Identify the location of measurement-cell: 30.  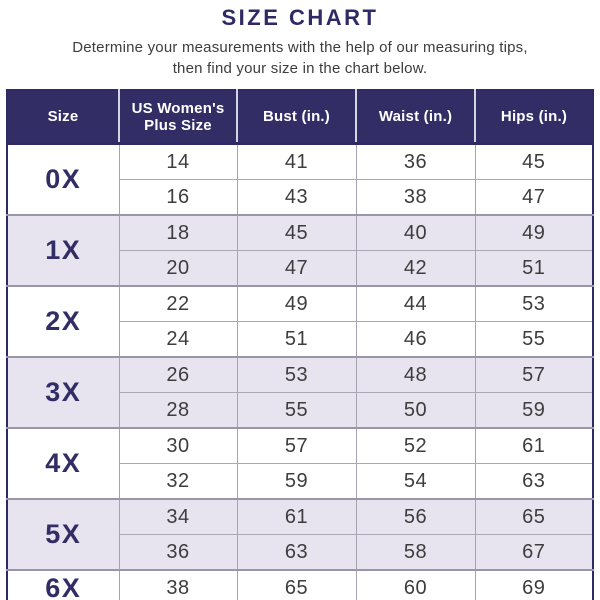
(177, 446).